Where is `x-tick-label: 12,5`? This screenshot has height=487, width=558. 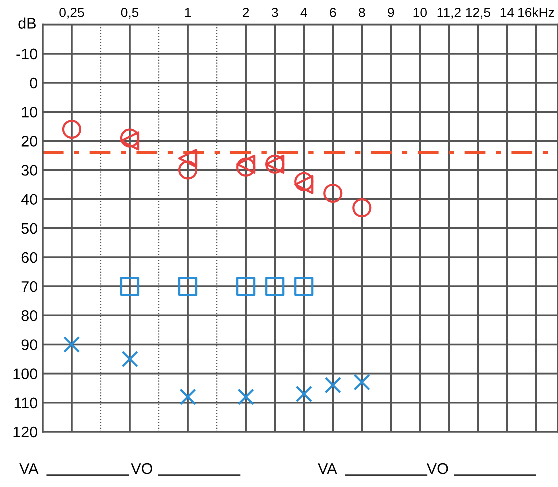 x-tick-label: 12,5 is located at coordinates (478, 13).